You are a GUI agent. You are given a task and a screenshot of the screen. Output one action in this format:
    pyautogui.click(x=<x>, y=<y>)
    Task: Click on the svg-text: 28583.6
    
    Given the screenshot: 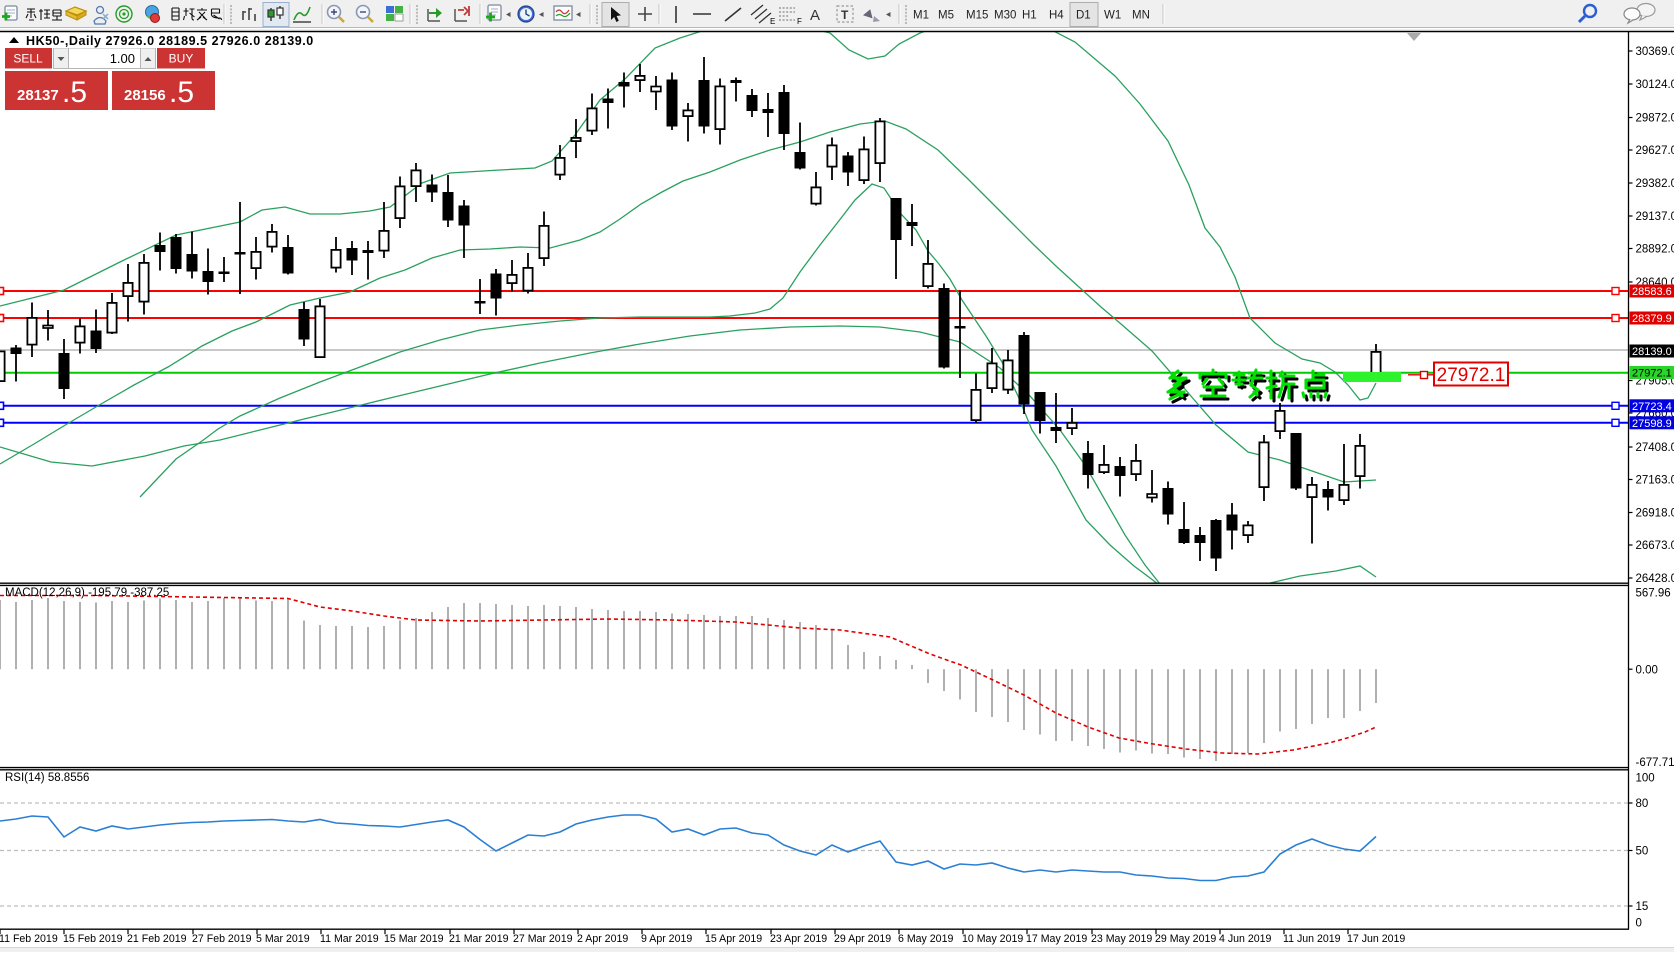 What is the action you would take?
    pyautogui.click(x=1652, y=292)
    